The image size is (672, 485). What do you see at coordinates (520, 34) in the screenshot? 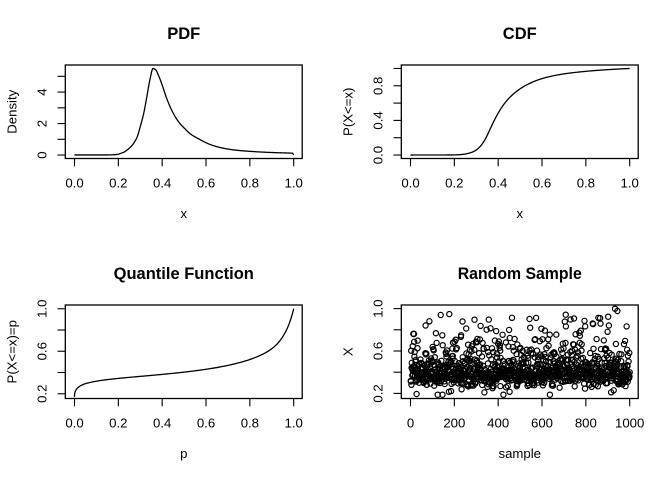
I see `svg-text: CDF` at bounding box center [520, 34].